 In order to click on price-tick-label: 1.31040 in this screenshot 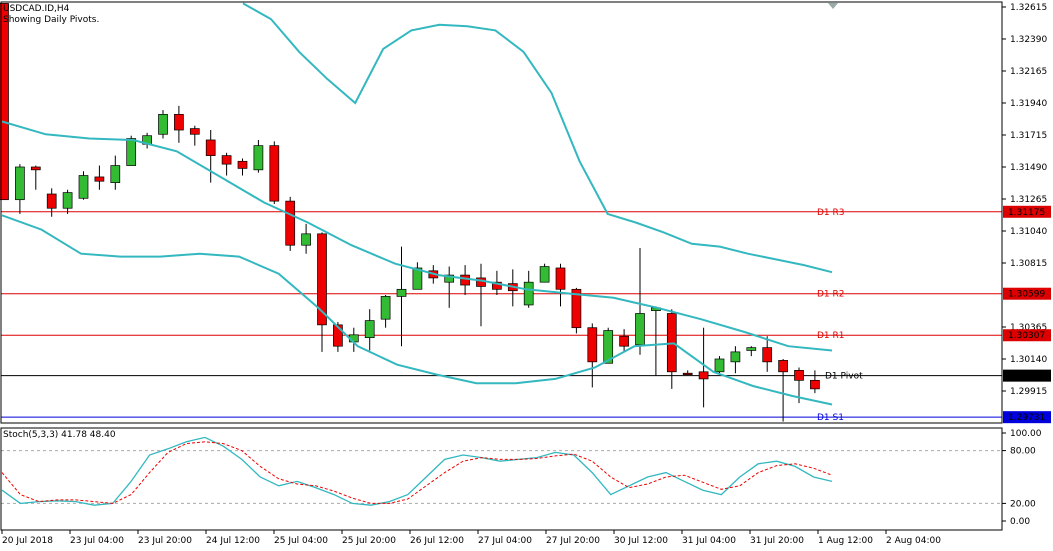, I will do `click(1028, 232)`.